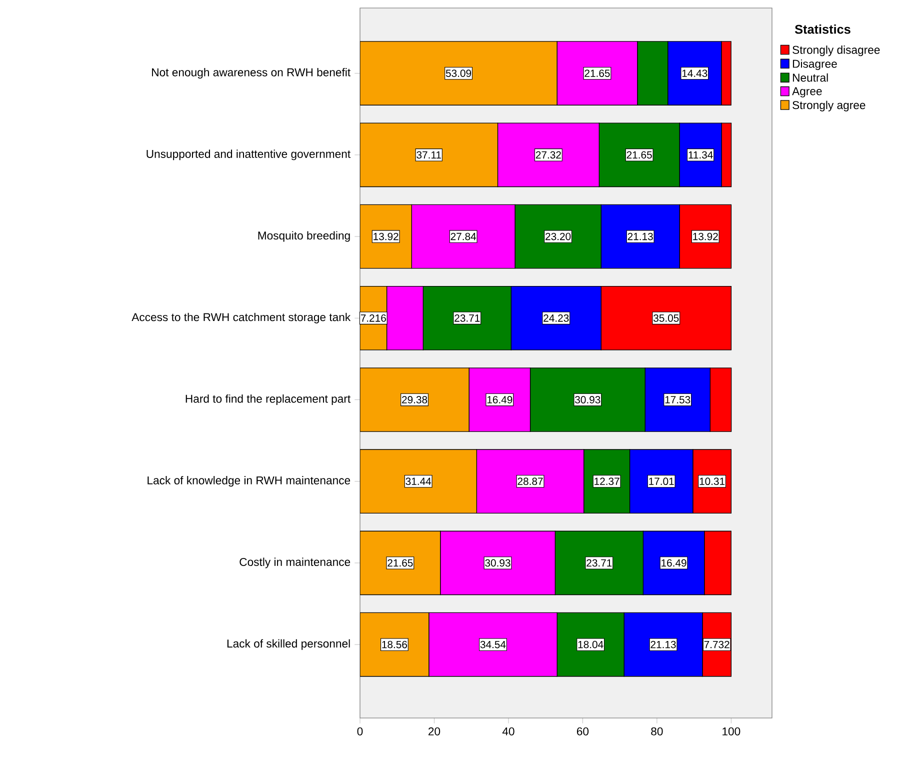 The height and width of the screenshot is (768, 922). Describe the element at coordinates (657, 731) in the screenshot. I see `x-tick-label: 80` at that location.